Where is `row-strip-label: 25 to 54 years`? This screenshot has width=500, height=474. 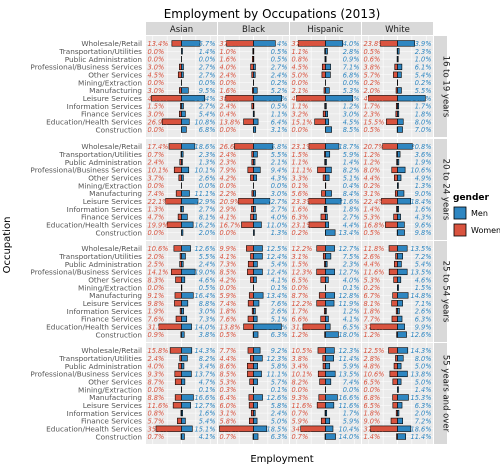
row-strip-label: 25 to 54 years is located at coordinates (446, 292).